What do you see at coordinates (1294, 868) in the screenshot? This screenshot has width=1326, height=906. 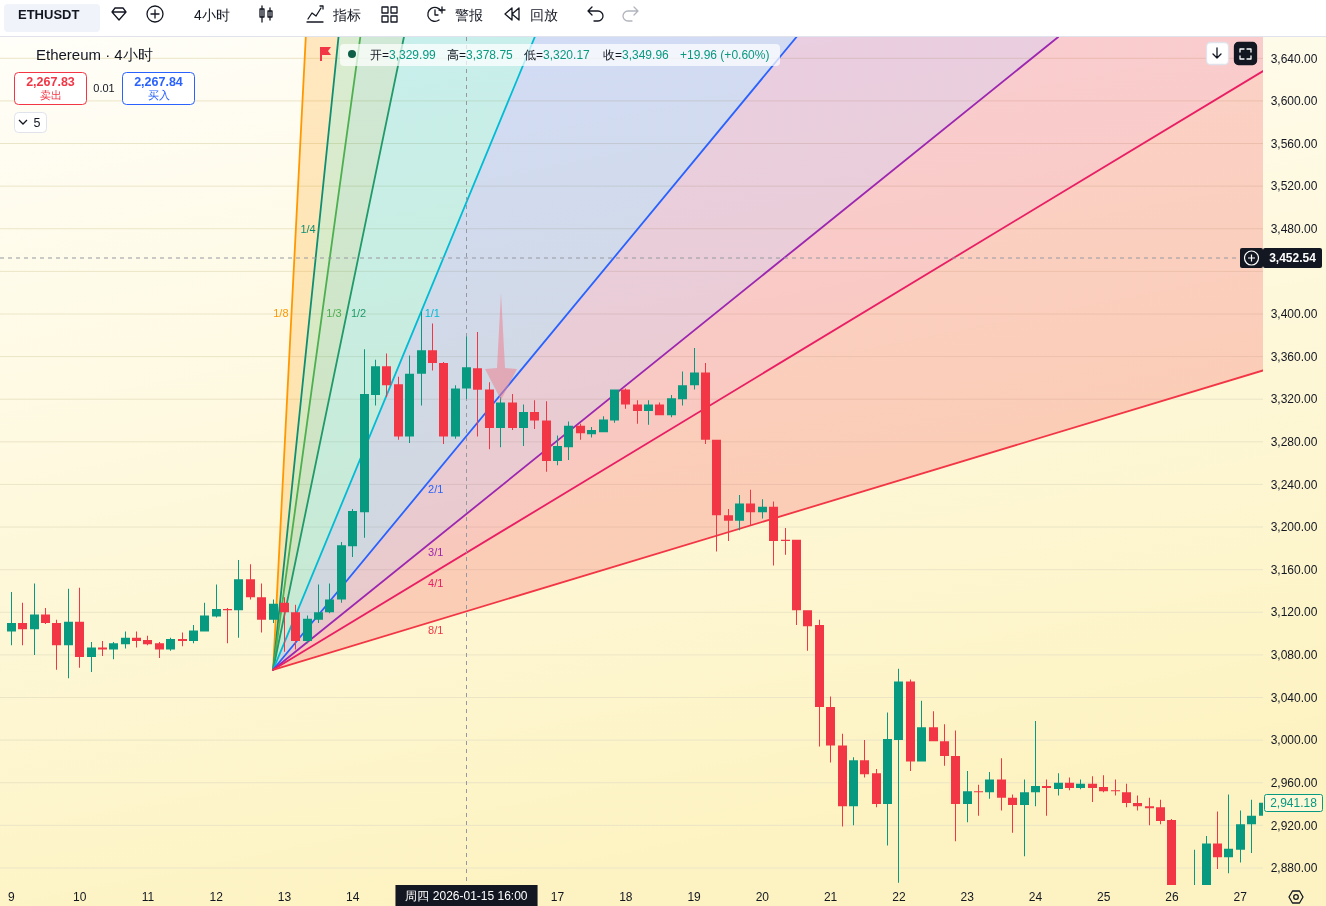 I see `y-tick-label: 2,880.00` at bounding box center [1294, 868].